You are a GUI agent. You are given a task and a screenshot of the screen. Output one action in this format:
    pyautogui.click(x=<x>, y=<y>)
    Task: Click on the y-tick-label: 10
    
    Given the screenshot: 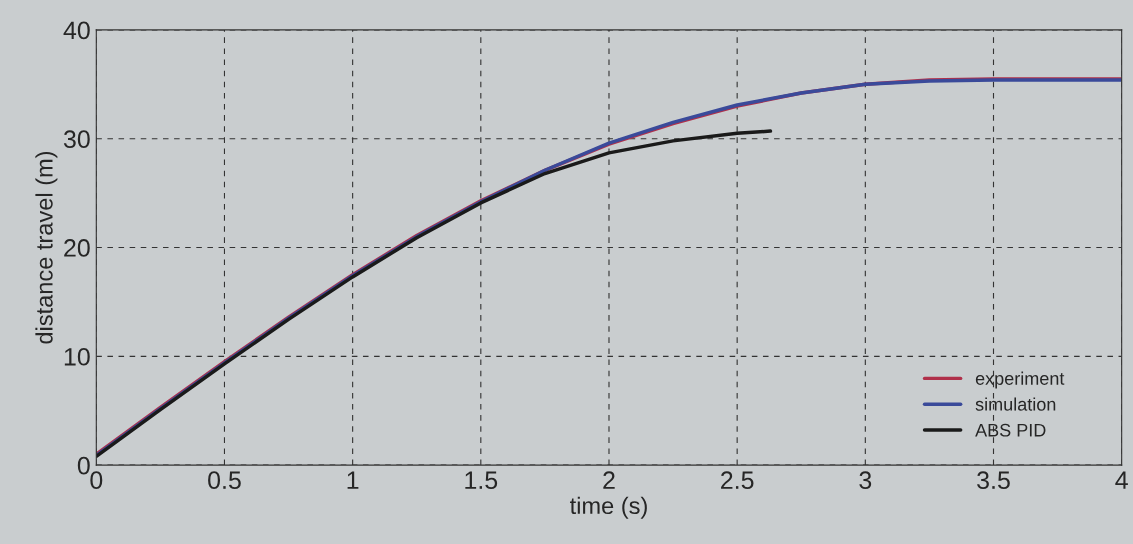 What is the action you would take?
    pyautogui.click(x=77, y=356)
    